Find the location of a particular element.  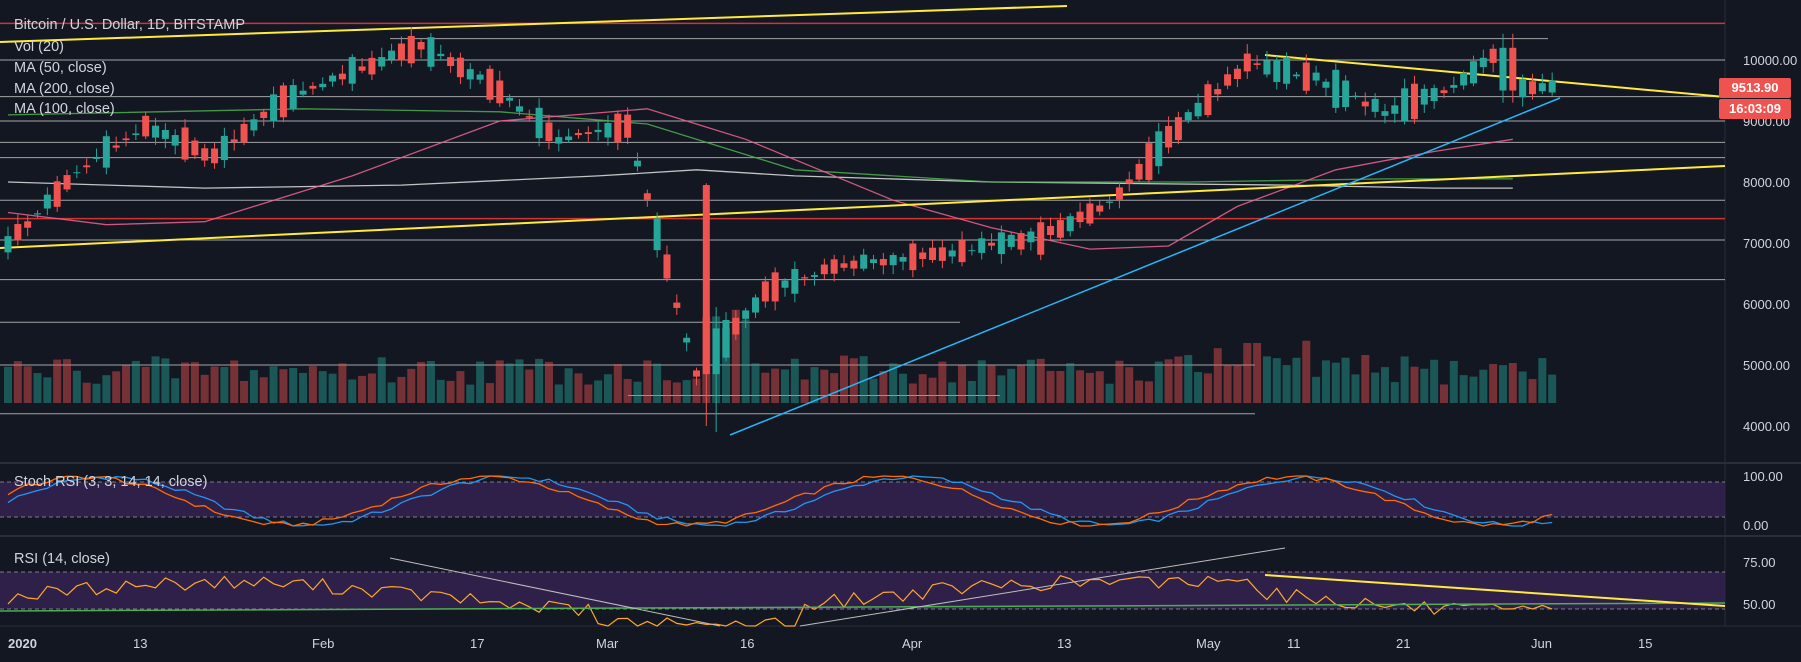

trendline-upper is located at coordinates (534, 24).